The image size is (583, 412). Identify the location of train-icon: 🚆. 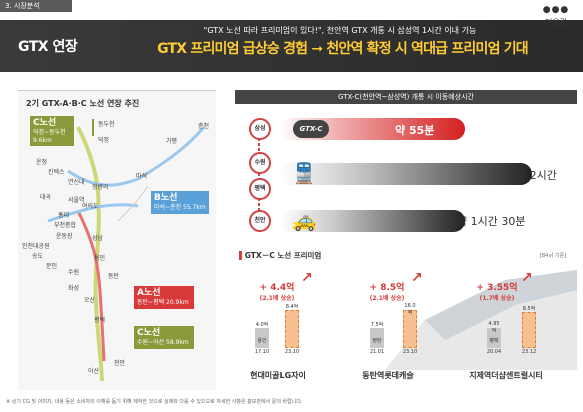
(304, 173).